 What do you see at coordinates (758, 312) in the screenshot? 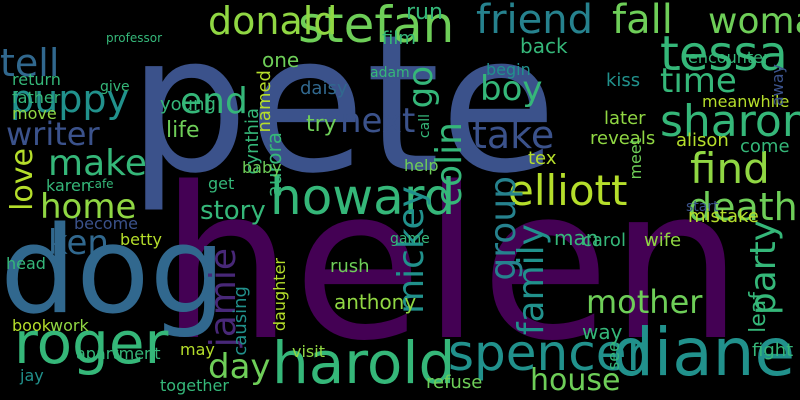
I see `word: leaf` at bounding box center [758, 312].